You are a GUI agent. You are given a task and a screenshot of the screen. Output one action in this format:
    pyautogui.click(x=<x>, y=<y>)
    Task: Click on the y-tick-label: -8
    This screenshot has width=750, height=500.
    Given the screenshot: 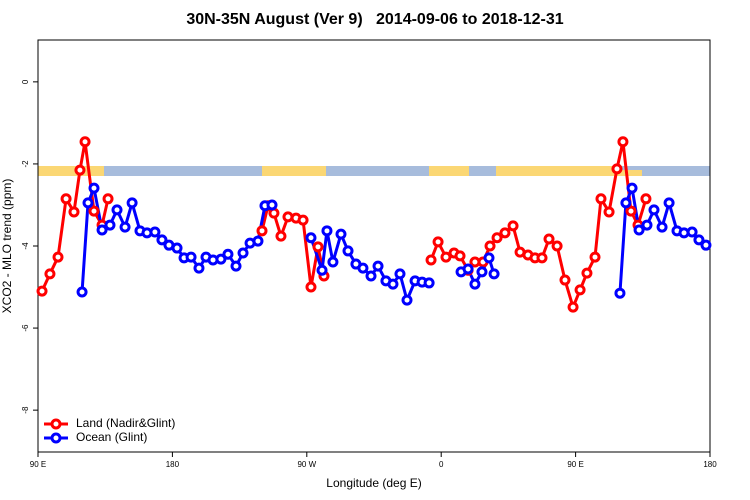 What is the action you would take?
    pyautogui.click(x=25, y=410)
    